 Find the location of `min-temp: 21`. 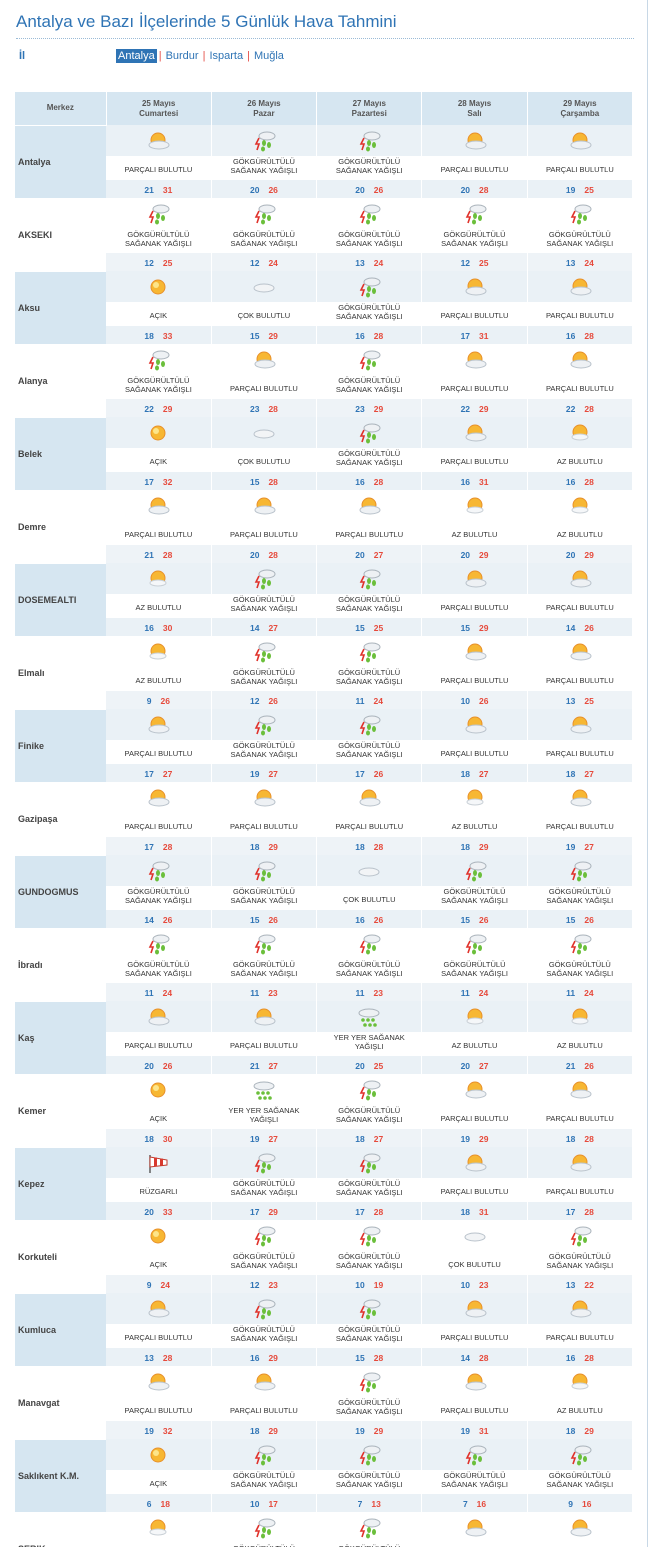

min-temp: 21 is located at coordinates (254, 1066).